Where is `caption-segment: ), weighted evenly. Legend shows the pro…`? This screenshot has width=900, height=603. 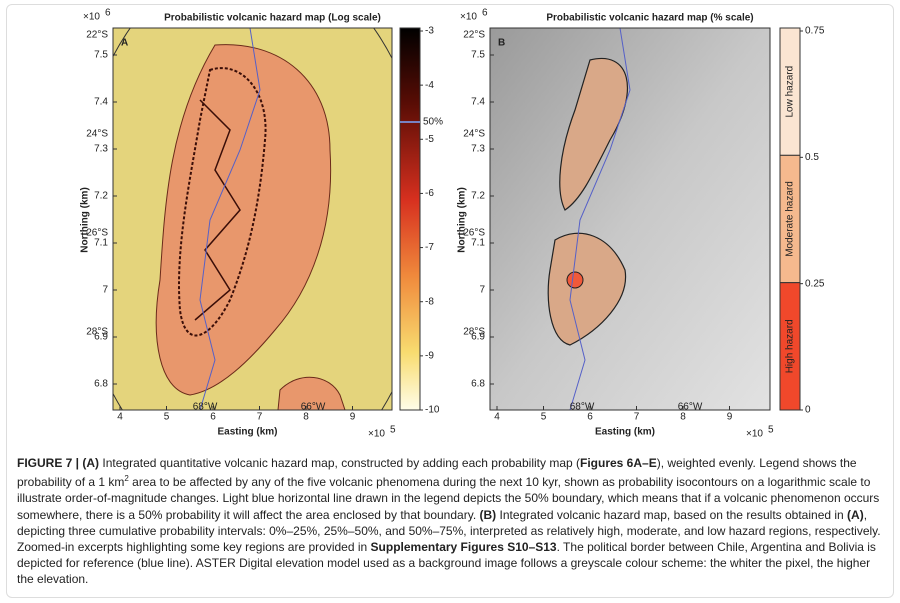 caption-segment: ), weighted evenly. Legend shows the pro… is located at coordinates (437, 473).